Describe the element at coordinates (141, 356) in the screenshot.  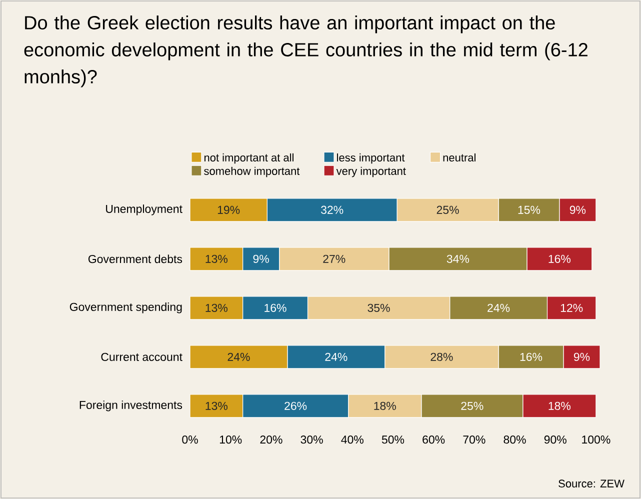
I see `y-tick-label: Current account` at that location.